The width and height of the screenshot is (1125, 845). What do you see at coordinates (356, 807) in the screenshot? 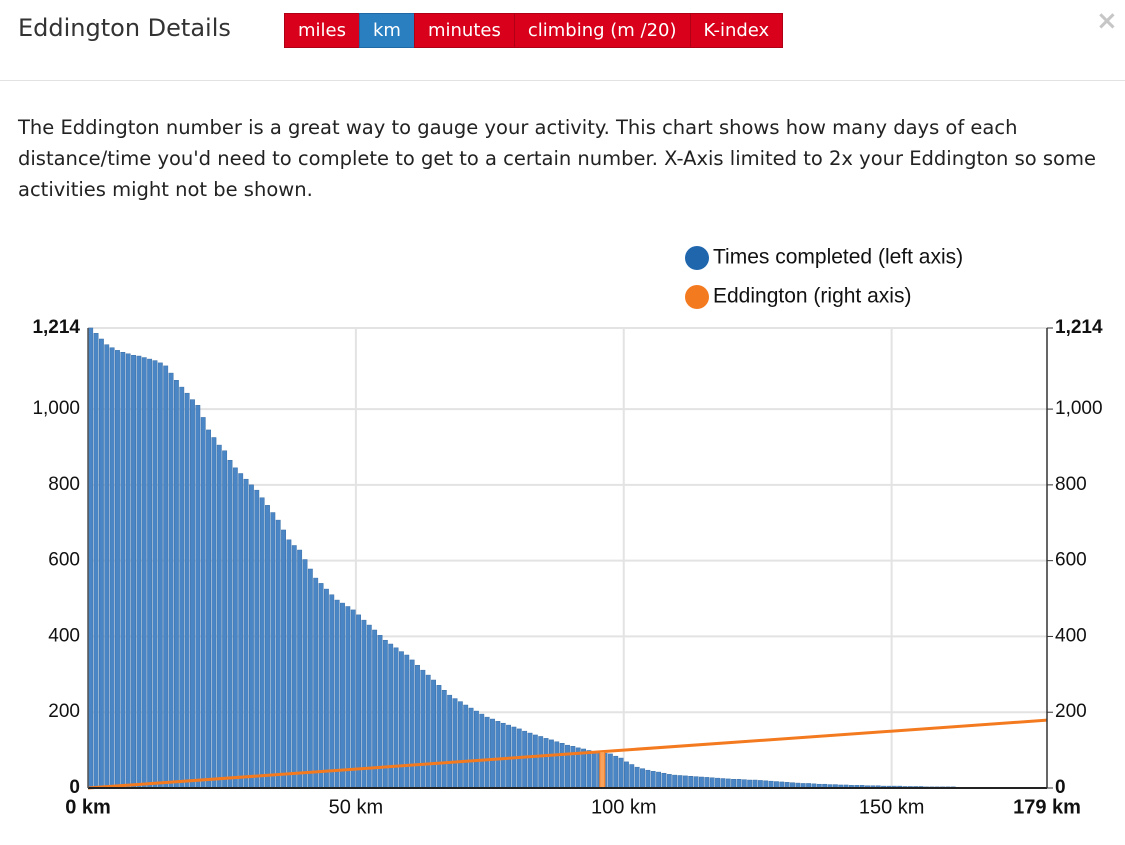
I see `x-tick-label: 50 km` at bounding box center [356, 807].